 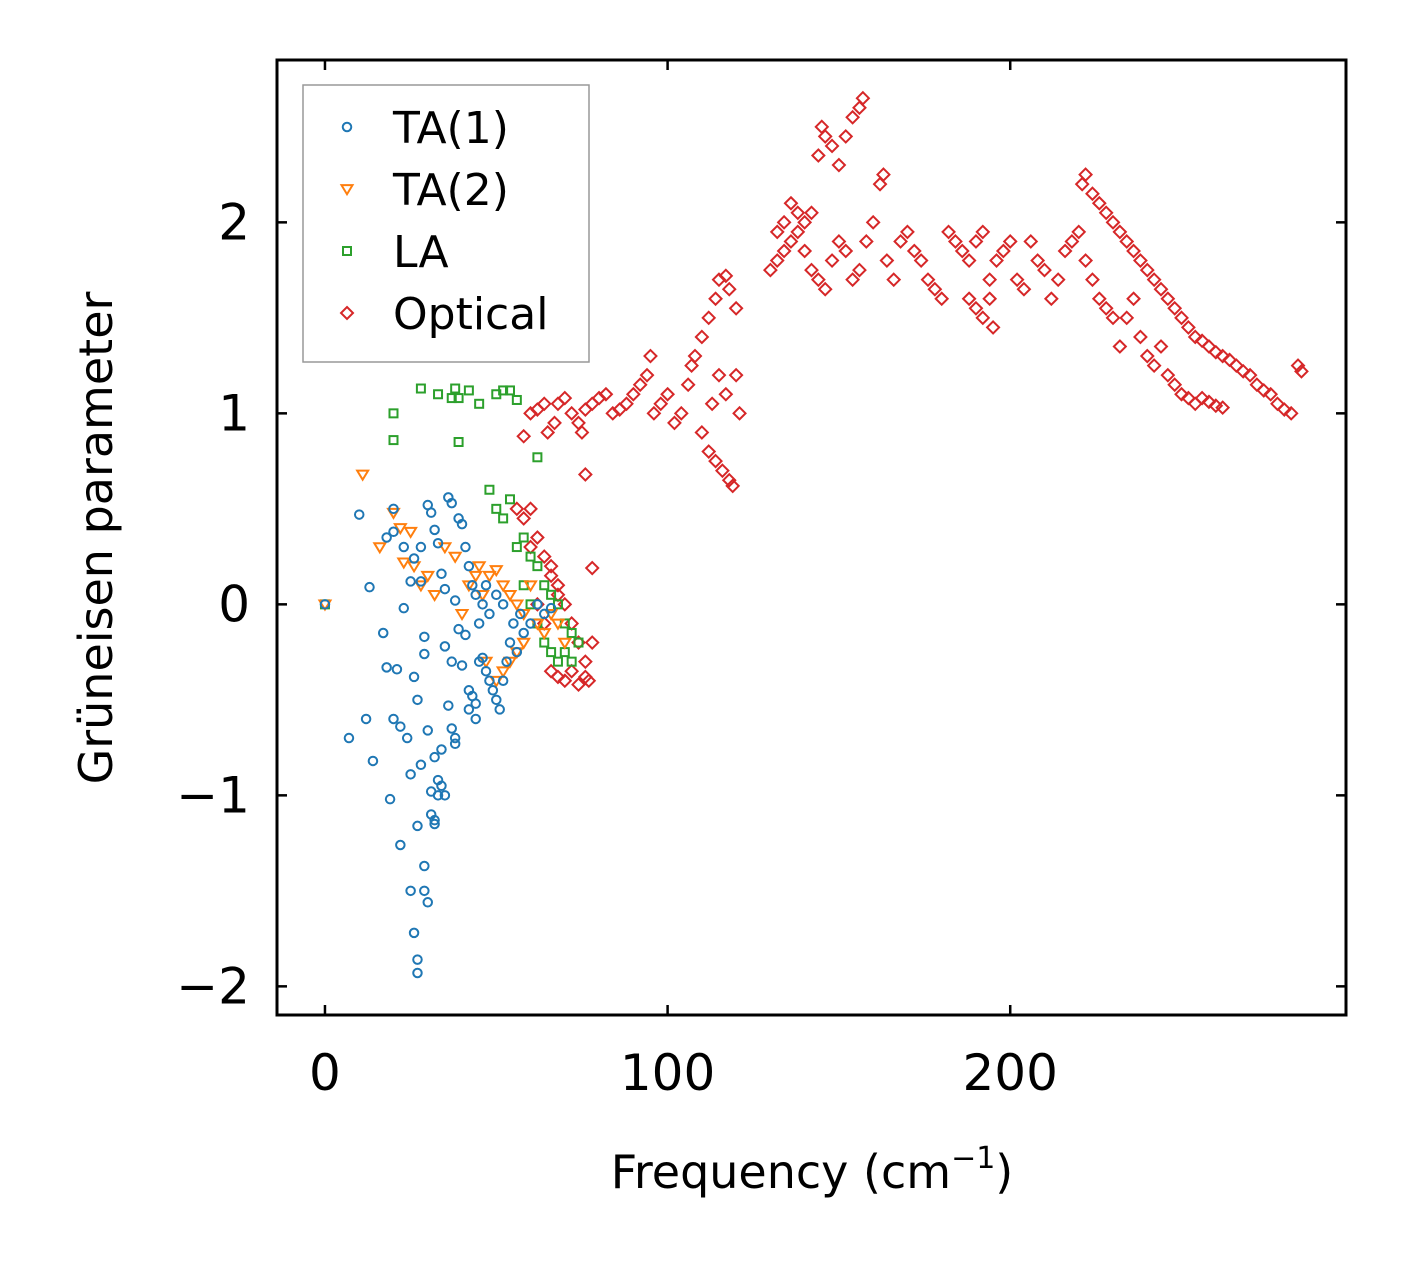 I want to click on point-ta-1--28, so click(x=424, y=654).